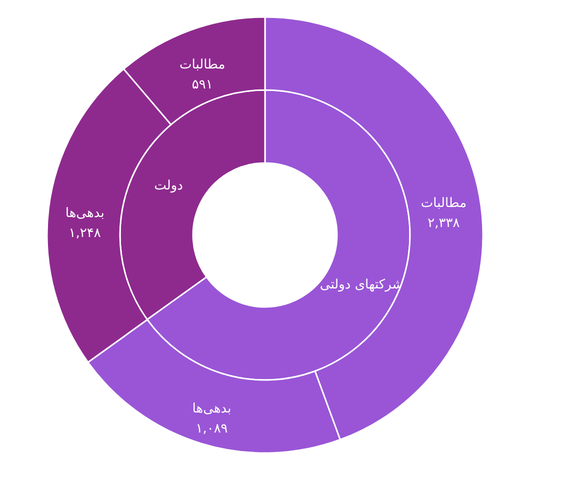 This screenshot has width=565, height=485. What do you see at coordinates (444, 224) in the screenshot?
I see `data-label: ۲,۳۳۸` at bounding box center [444, 224].